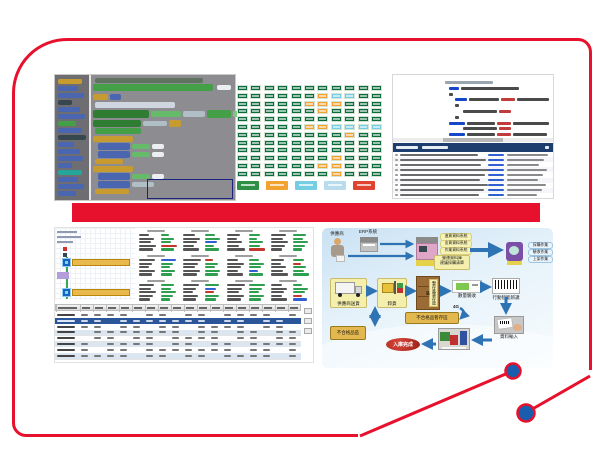  Describe the element at coordinates (400, 285) in the screenshot. I see `cargo-box-green` at that location.